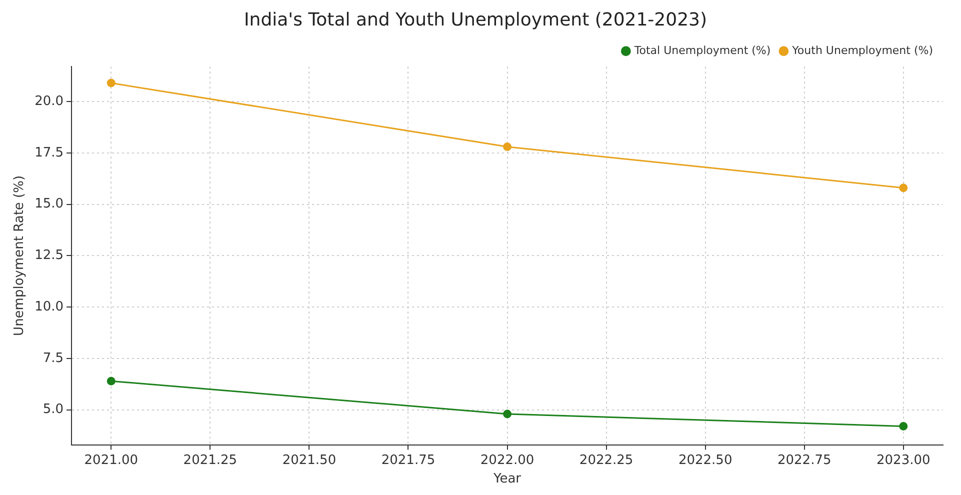 This screenshot has height=495, width=961. What do you see at coordinates (705, 460) in the screenshot?
I see `x-tick-label: 2022.50` at bounding box center [705, 460].